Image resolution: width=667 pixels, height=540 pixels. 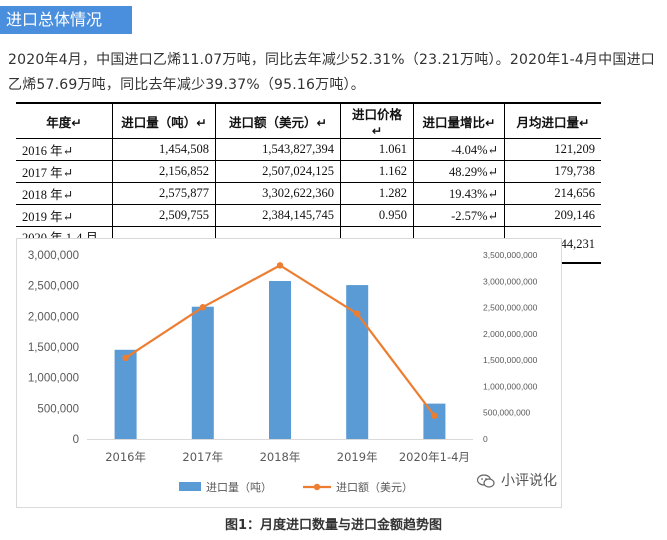 I want to click on col-header-volume: 进口量（吨）↵, so click(x=164, y=121).